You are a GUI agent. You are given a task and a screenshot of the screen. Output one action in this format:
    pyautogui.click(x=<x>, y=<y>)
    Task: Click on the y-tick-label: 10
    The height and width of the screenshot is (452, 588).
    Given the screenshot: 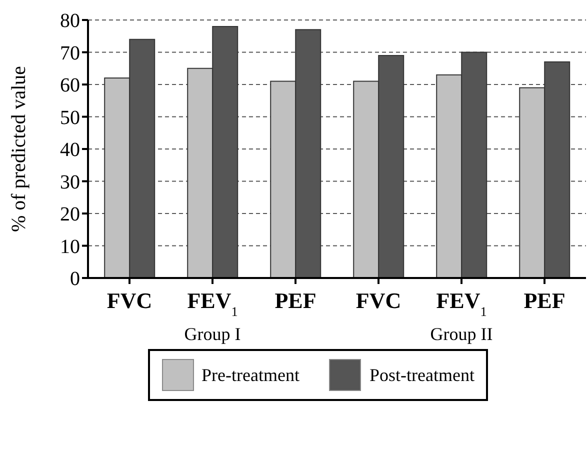 What is the action you would take?
    pyautogui.click(x=70, y=247)
    